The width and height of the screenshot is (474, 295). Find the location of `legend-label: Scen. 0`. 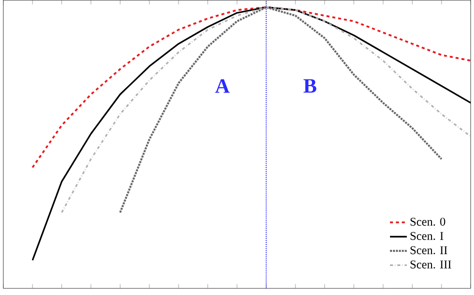

legend-label: Scen. 0 is located at coordinates (428, 222).